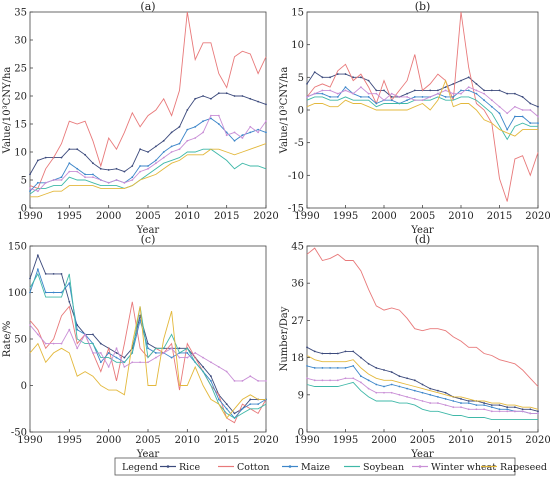 The height and width of the screenshot is (487, 550). Describe the element at coordinates (290, 466) in the screenshot. I see `legend-marker` at that location.